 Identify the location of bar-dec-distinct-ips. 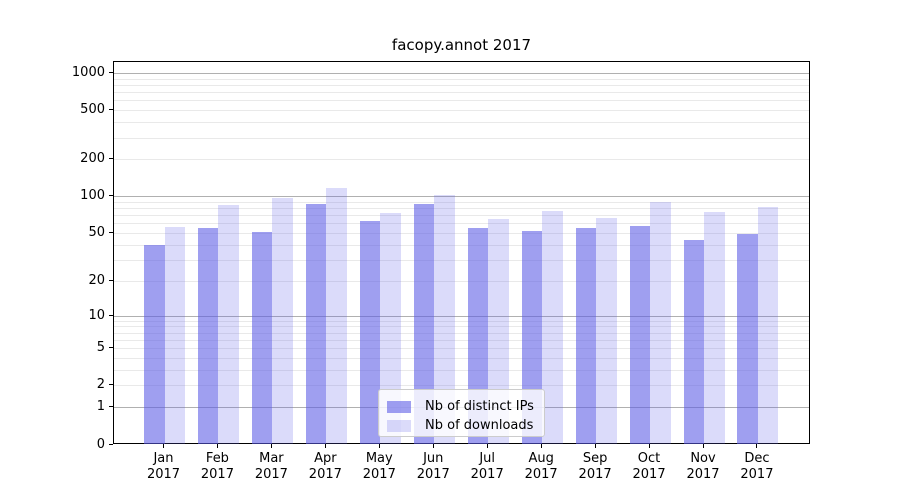
(747, 338).